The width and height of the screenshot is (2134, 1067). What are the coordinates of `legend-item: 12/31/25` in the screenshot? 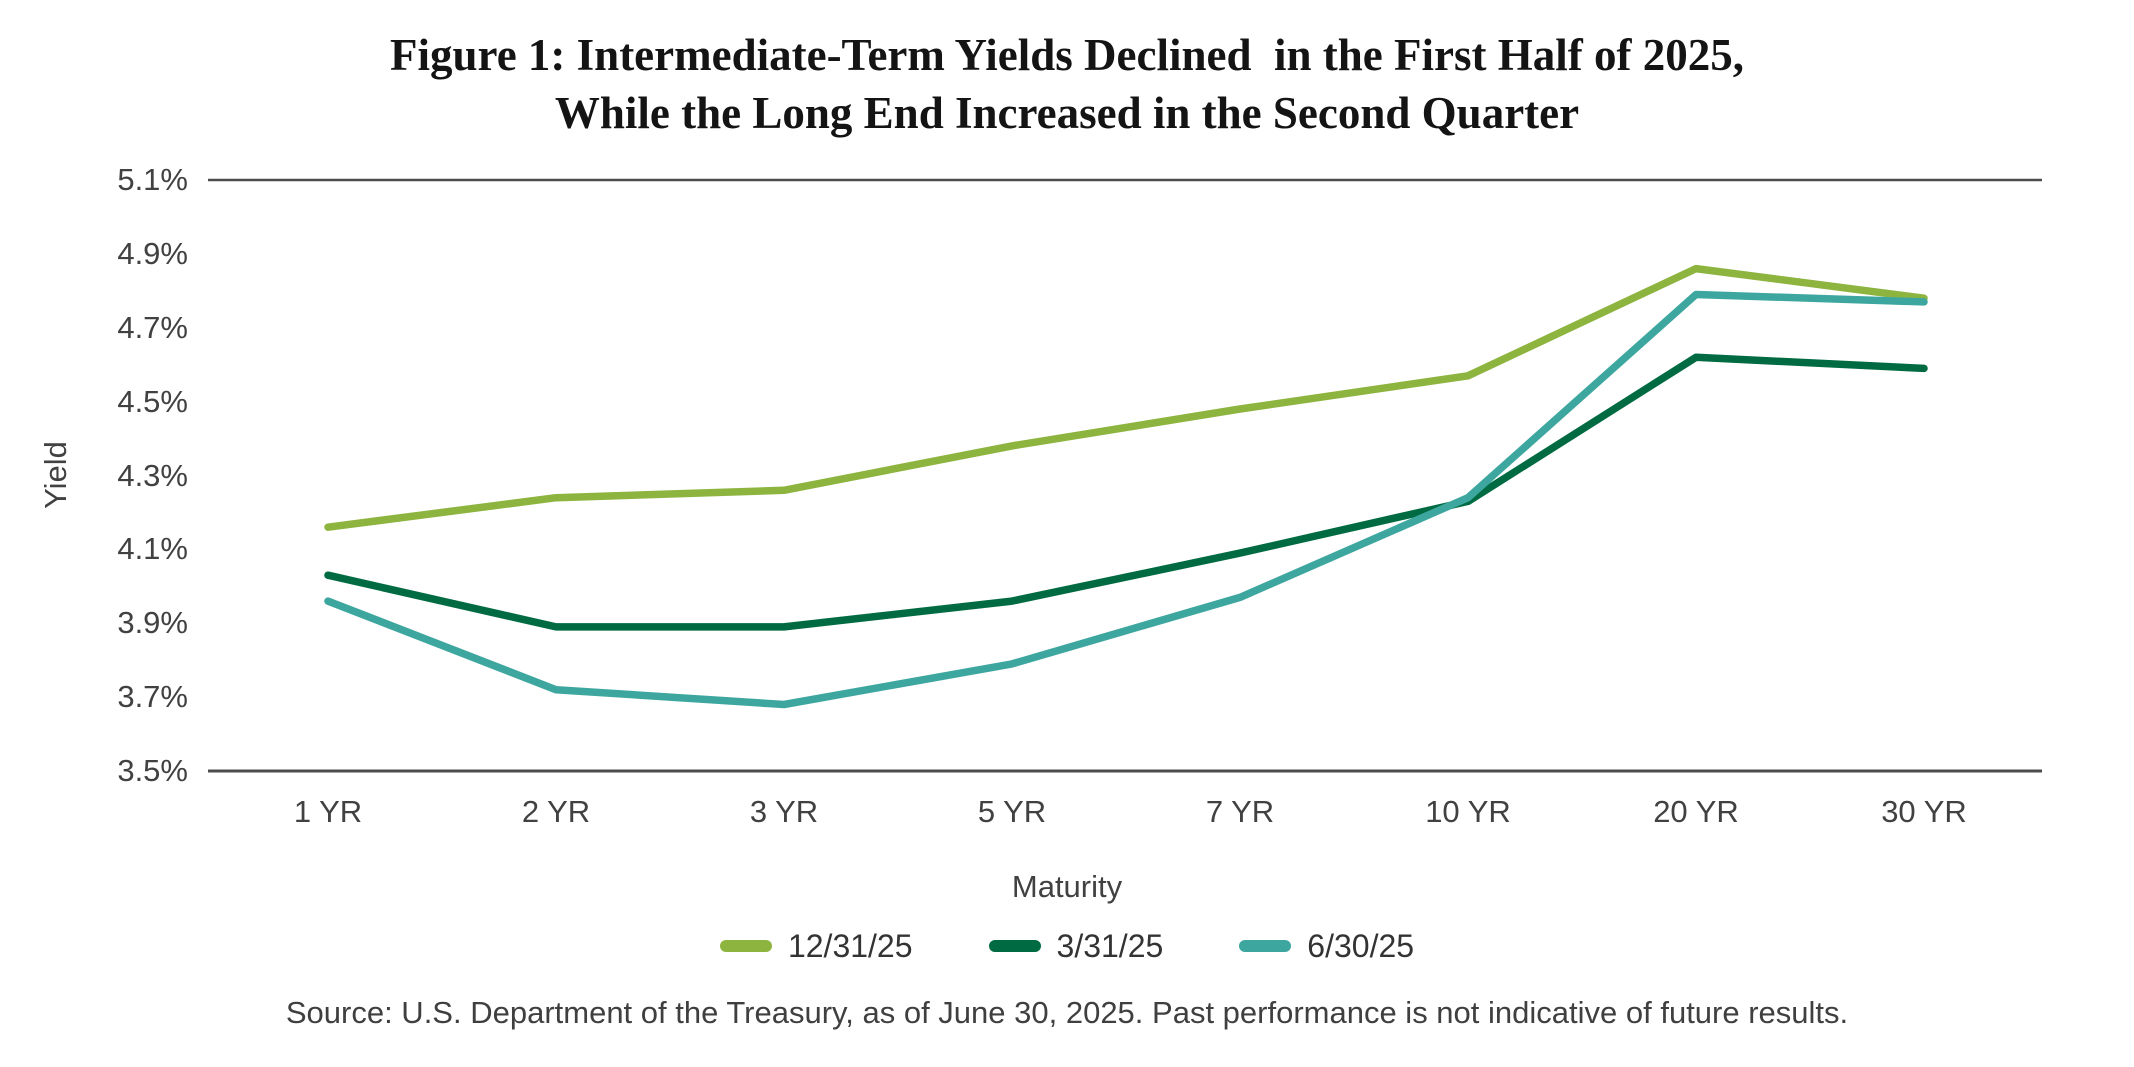 It's located at (816, 946).